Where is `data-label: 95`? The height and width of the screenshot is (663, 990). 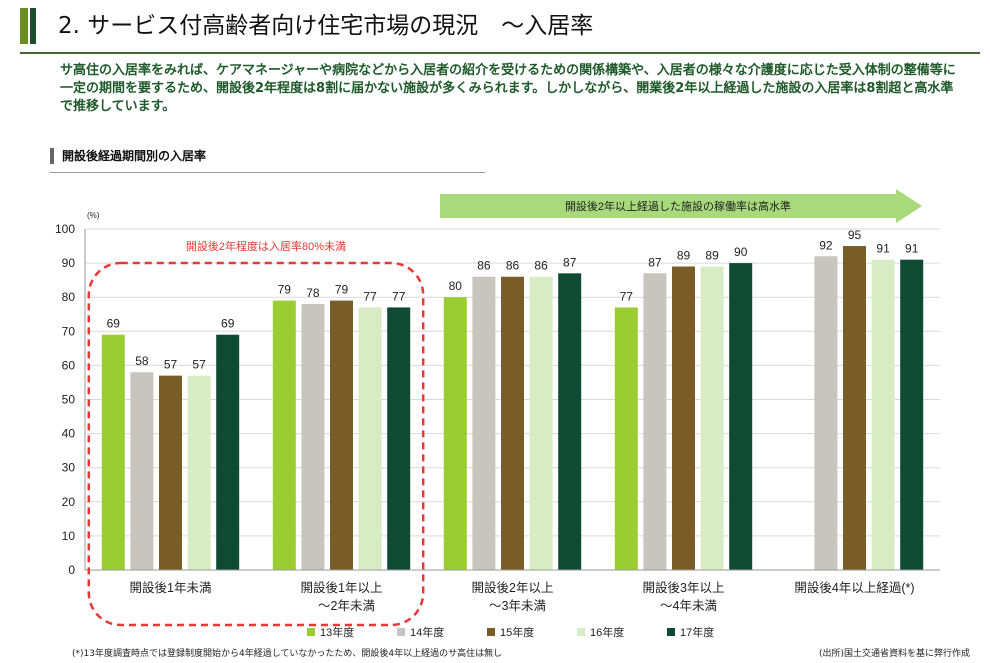
data-label: 95 is located at coordinates (855, 235).